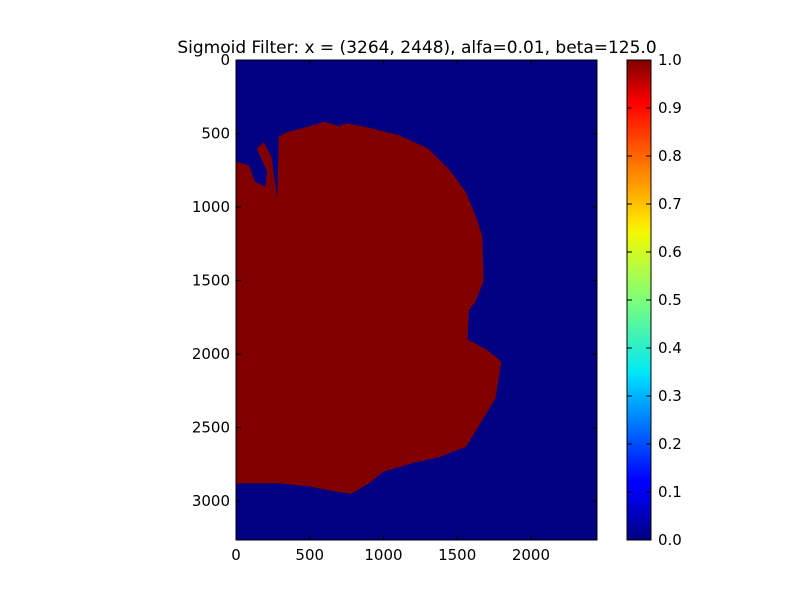  I want to click on colorbar-tick-label: 0.9, so click(670, 108).